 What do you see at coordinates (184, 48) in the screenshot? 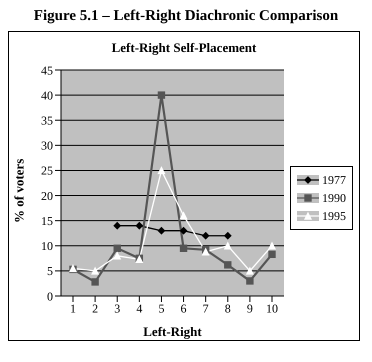
I see `chart-subtitle: Left-Right Self-Placement` at bounding box center [184, 48].